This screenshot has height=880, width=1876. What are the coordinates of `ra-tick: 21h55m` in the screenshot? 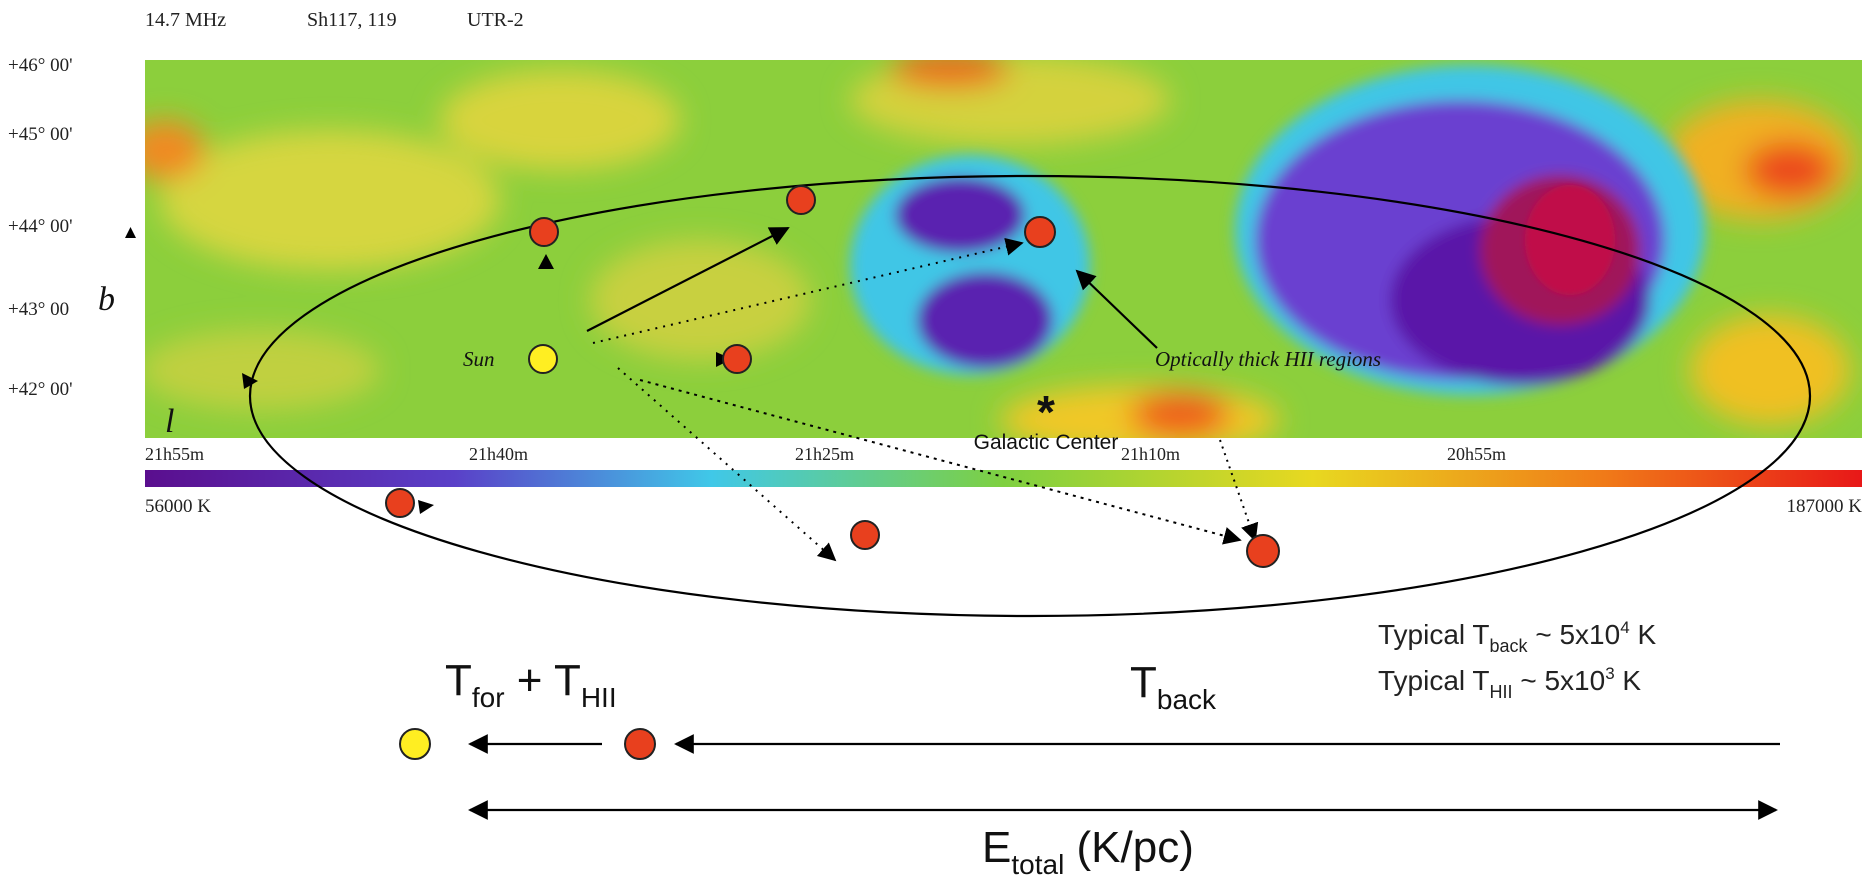 It's located at (174, 454).